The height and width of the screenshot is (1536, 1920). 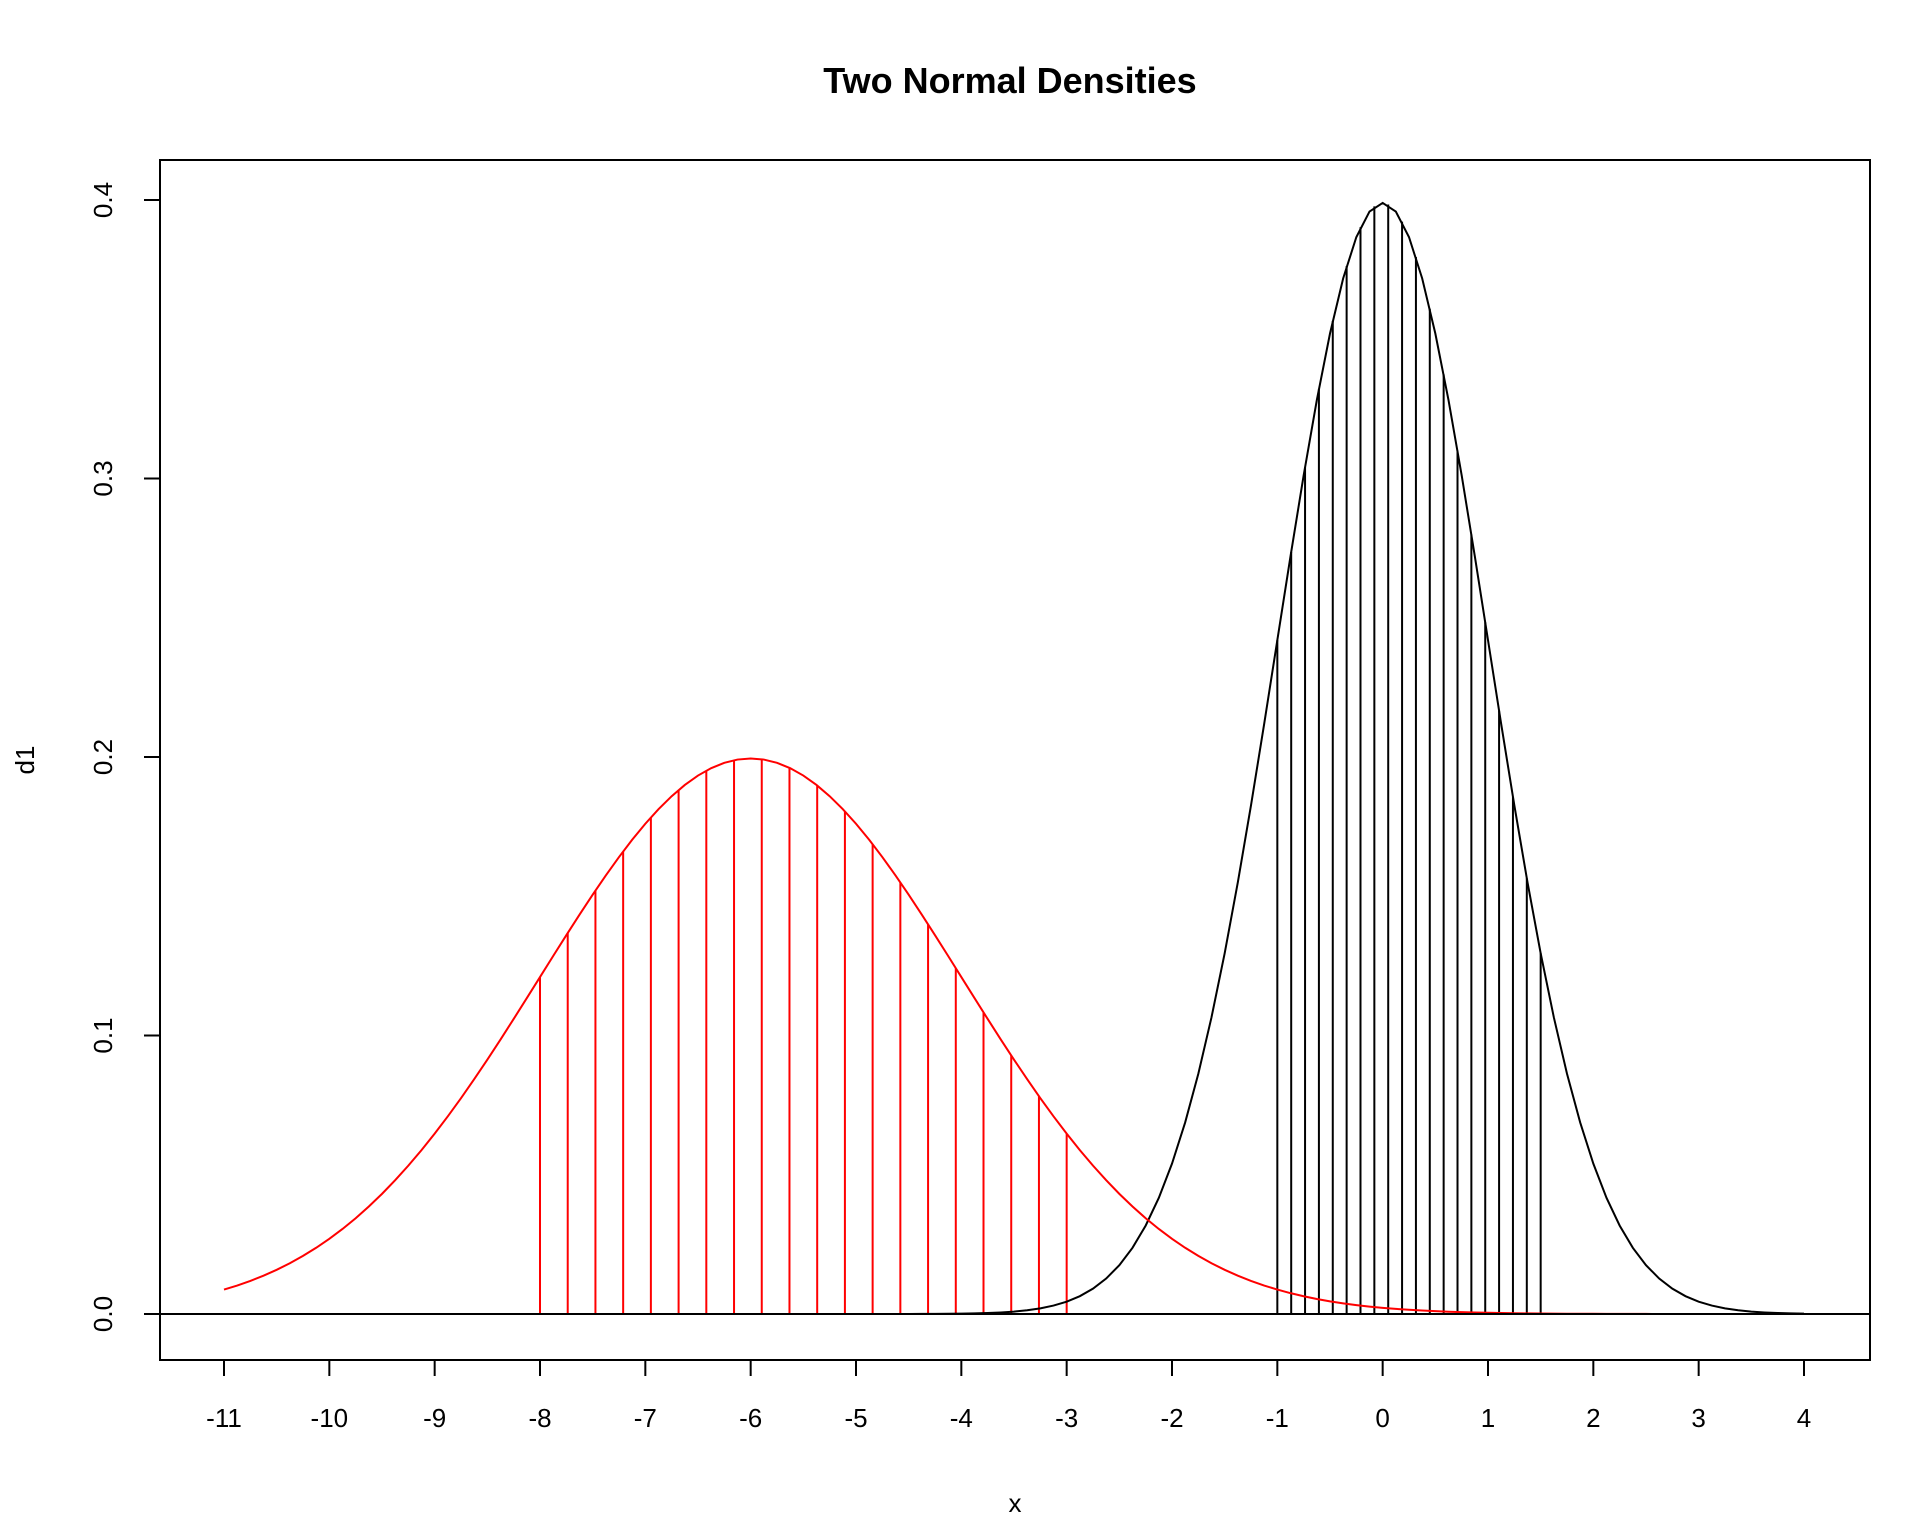 I want to click on x-tick-label: -5, so click(x=855, y=1418).